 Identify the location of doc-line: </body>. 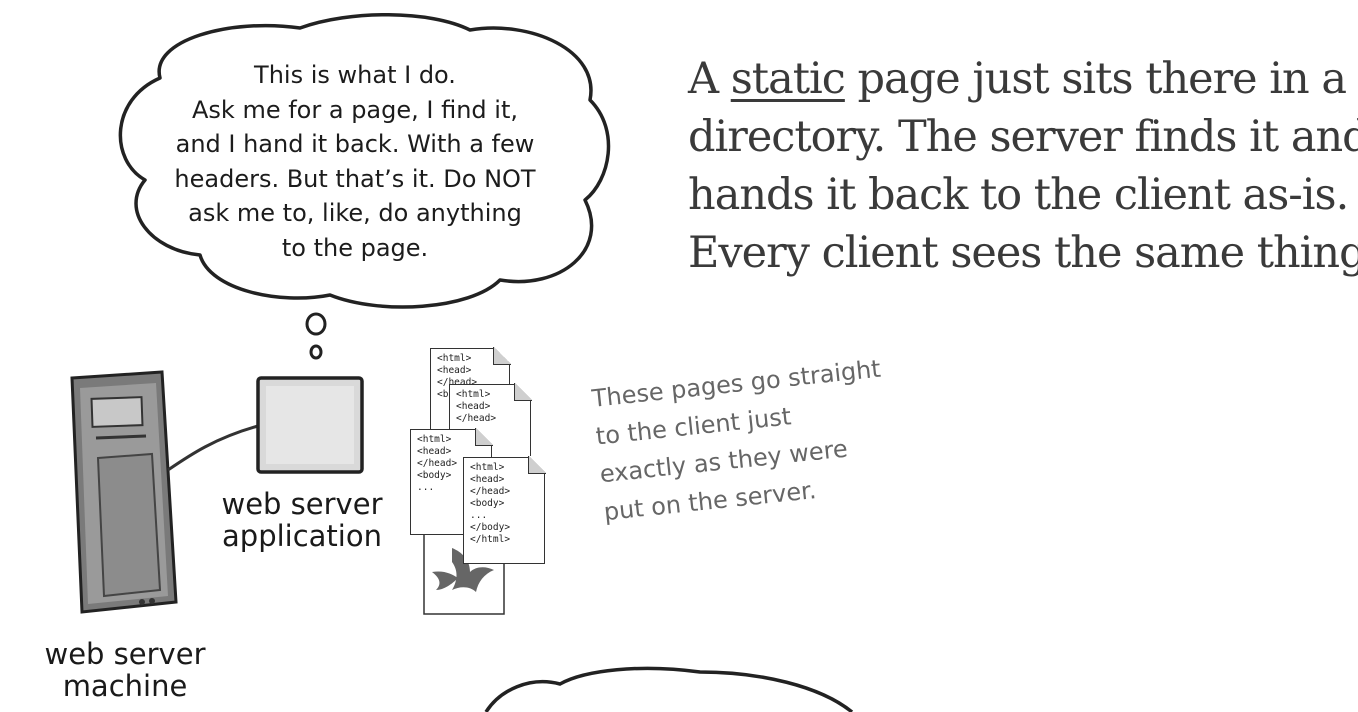
(490, 527).